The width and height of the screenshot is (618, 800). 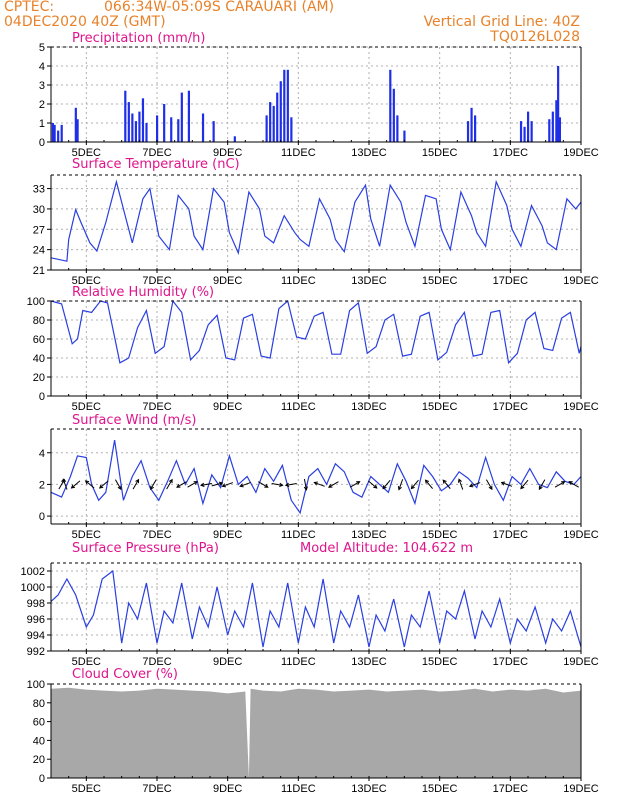 I want to click on y-tick-label: 2, so click(x=42, y=485).